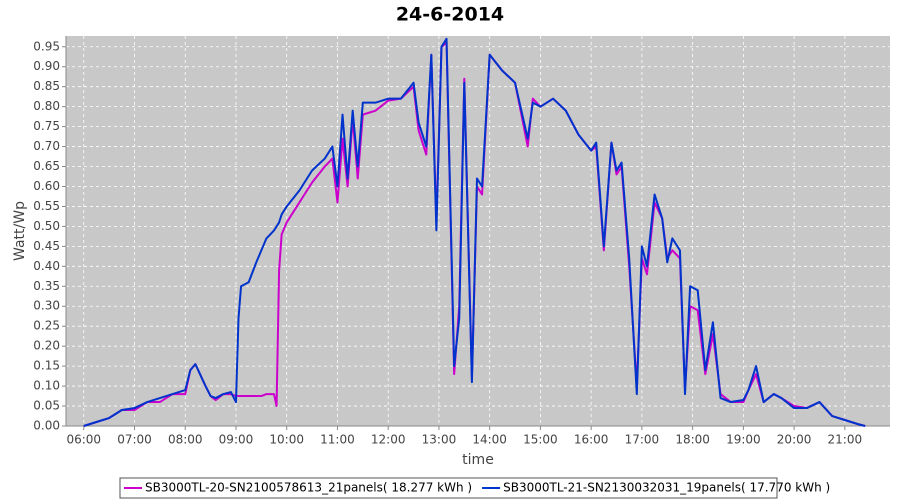 This screenshot has height=504, width=900. Describe the element at coordinates (46, 146) in the screenshot. I see `y-tick-label: 0.70` at that location.